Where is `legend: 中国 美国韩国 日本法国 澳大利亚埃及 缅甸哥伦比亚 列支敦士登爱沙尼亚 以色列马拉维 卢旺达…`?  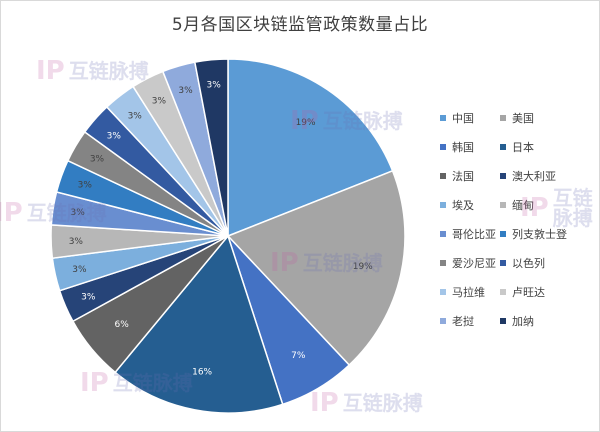 legend: 中国 美国韩国 日本法国 澳大利亚埃及 缅甸哥伦比亚 列支敦士登爱沙尼亚 以色列马拉维 卢旺达… is located at coordinates (515, 219).